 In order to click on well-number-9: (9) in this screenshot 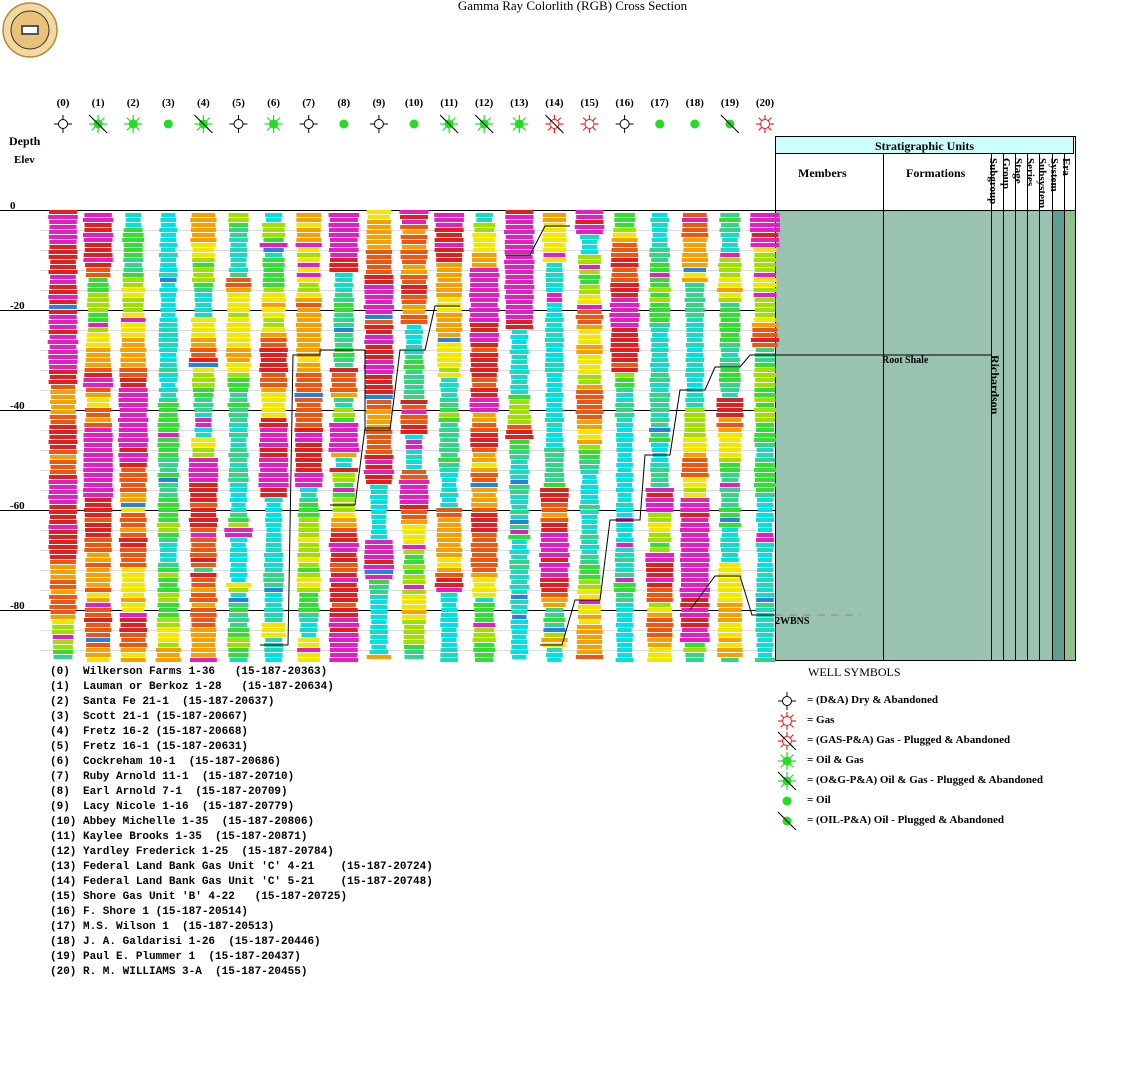, I will do `click(379, 103)`.